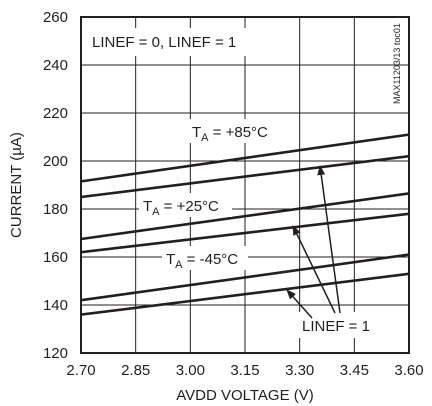 The image size is (432, 406). Describe the element at coordinates (156, 212) in the screenshot. I see `ta25-sub: A` at that location.